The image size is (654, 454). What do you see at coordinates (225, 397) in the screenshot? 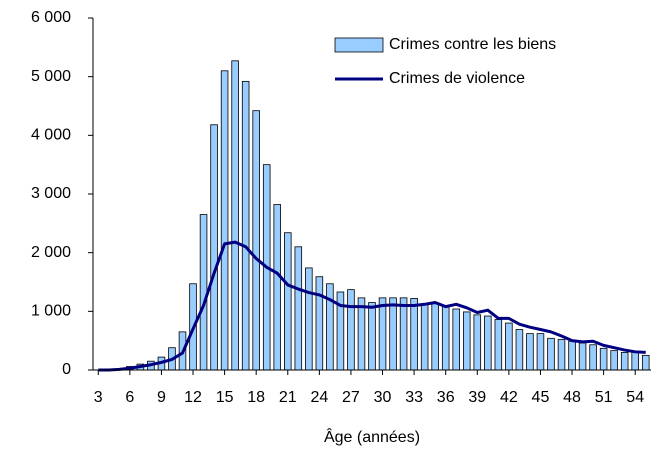
I see `x-tick-label: 15` at bounding box center [225, 397].